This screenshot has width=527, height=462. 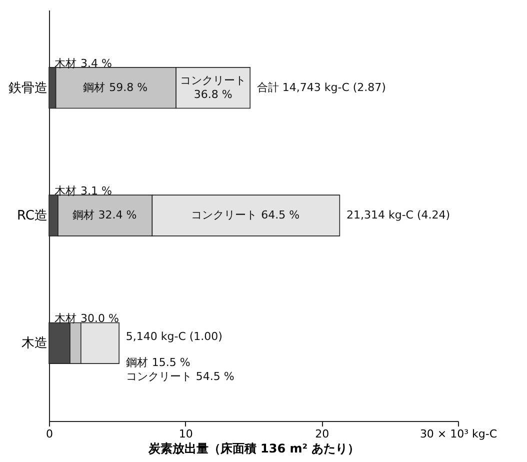 I want to click on series-label: 鋼材, so click(x=83, y=215).